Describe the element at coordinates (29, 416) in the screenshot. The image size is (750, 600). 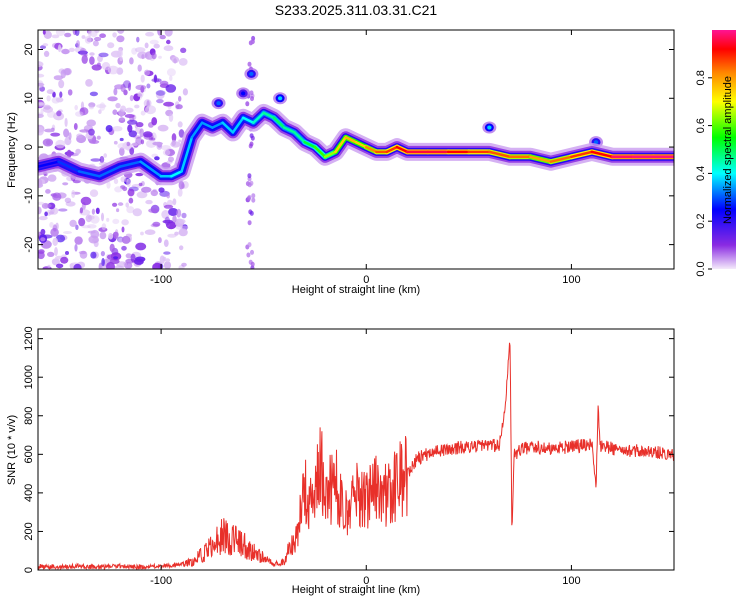
I see `y-tick-label: 800` at that location.